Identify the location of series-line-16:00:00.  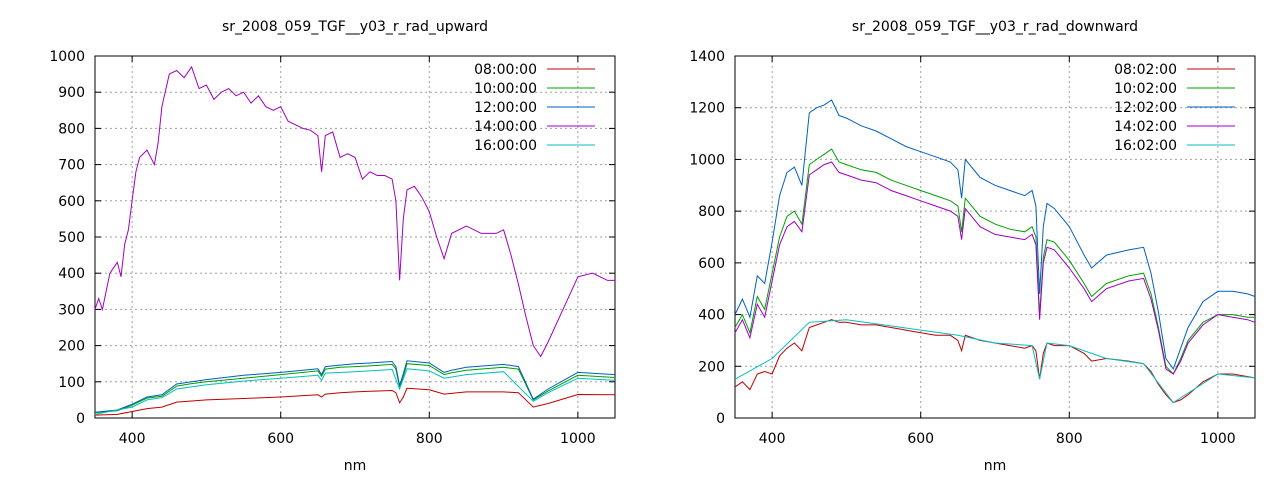
(355, 391).